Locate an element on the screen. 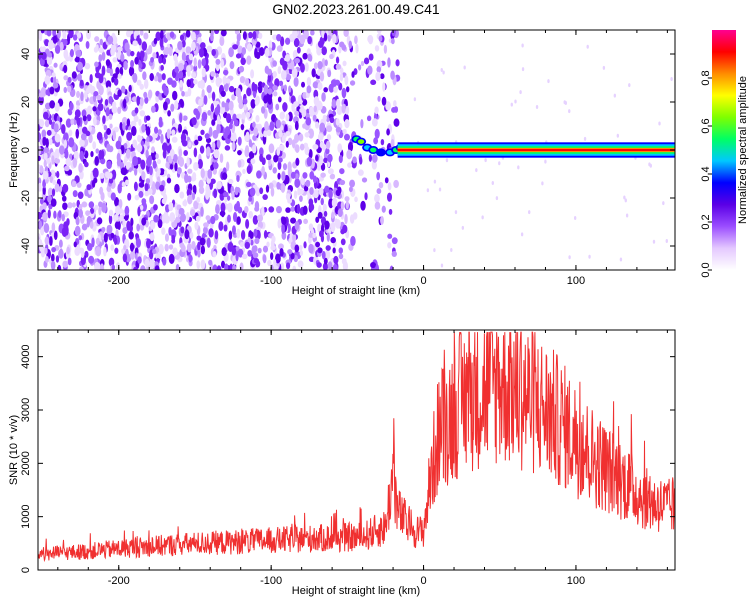 The height and width of the screenshot is (600, 750). snr-x-axis-label: Height of straight line (km) is located at coordinates (356, 591).